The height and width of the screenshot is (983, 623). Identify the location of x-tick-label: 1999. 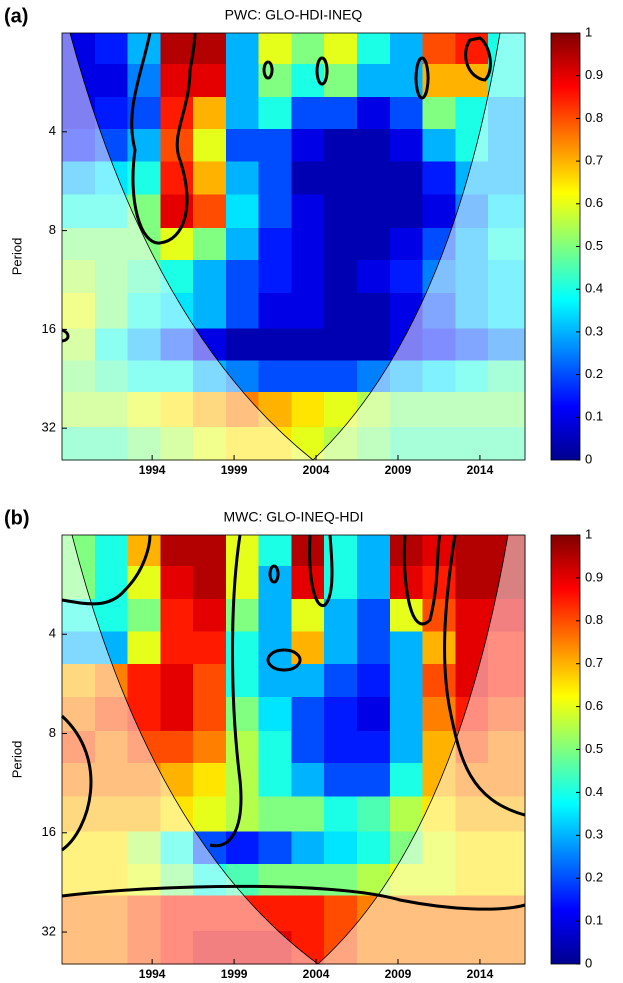
(234, 470).